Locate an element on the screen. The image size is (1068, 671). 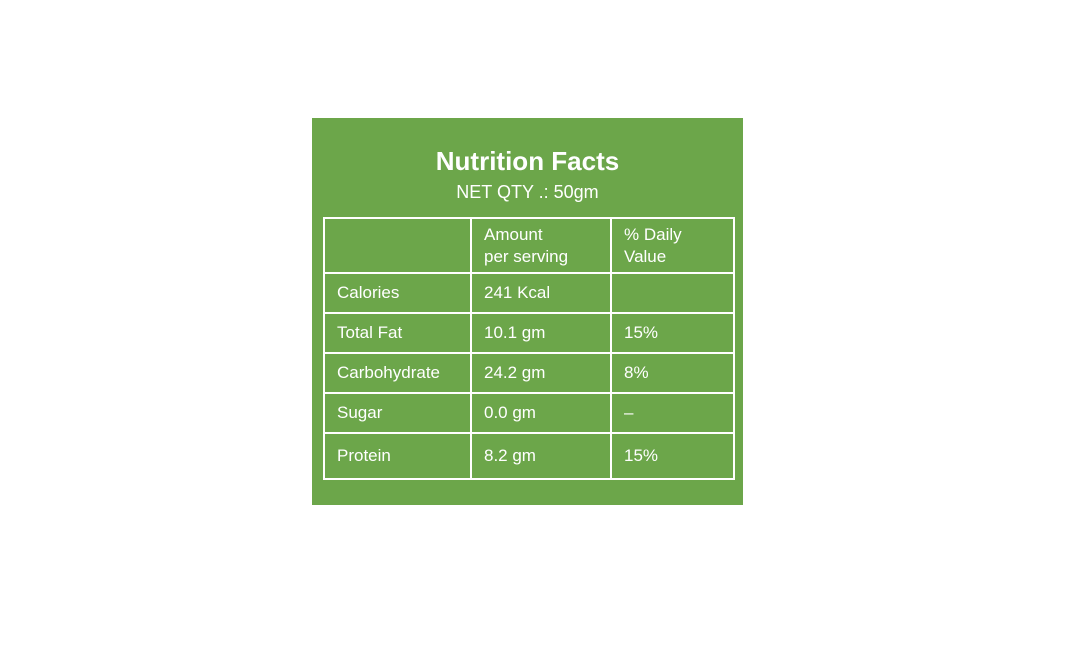
nutrient-amount: 0.0 gm is located at coordinates (541, 413).